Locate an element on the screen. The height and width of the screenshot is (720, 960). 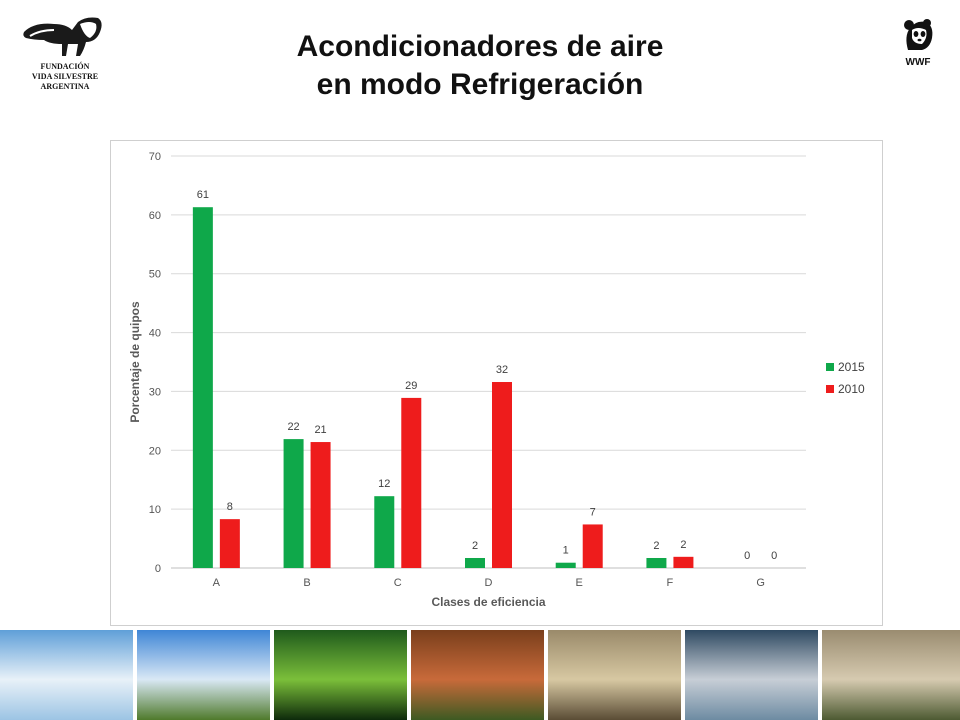
data-label: 8 is located at coordinates (230, 507).